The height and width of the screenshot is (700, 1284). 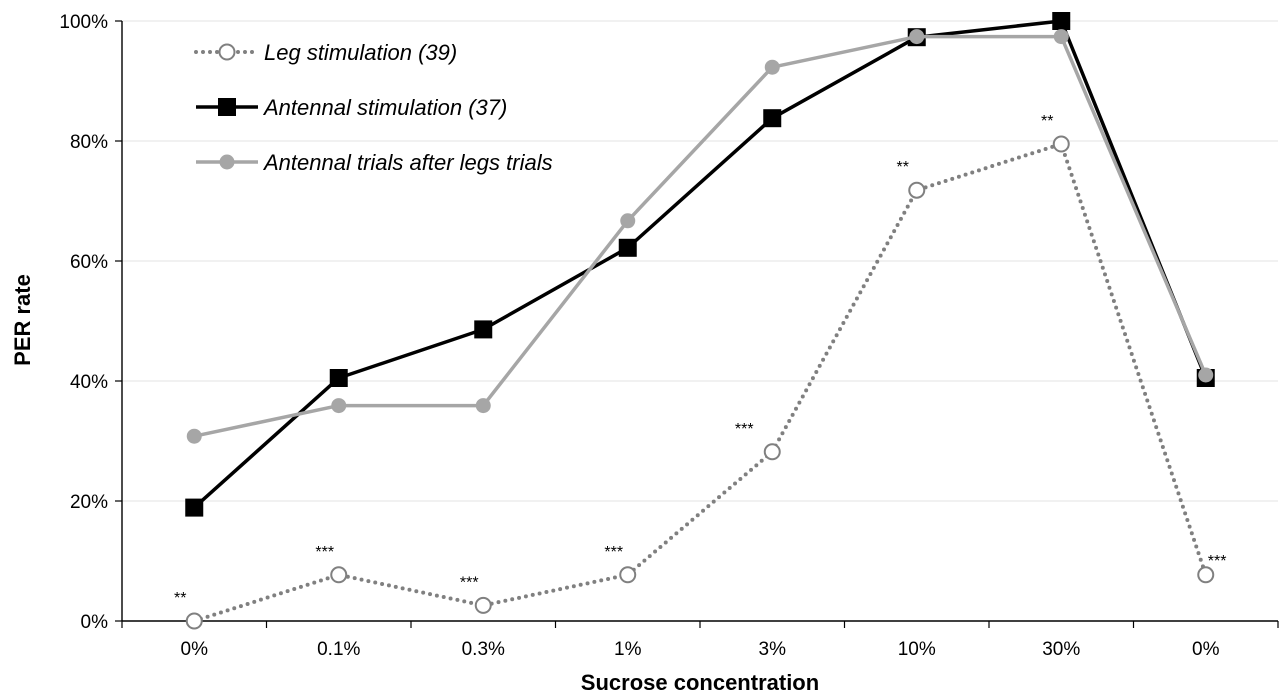 I want to click on y-tick-label: 40%, so click(x=89, y=382).